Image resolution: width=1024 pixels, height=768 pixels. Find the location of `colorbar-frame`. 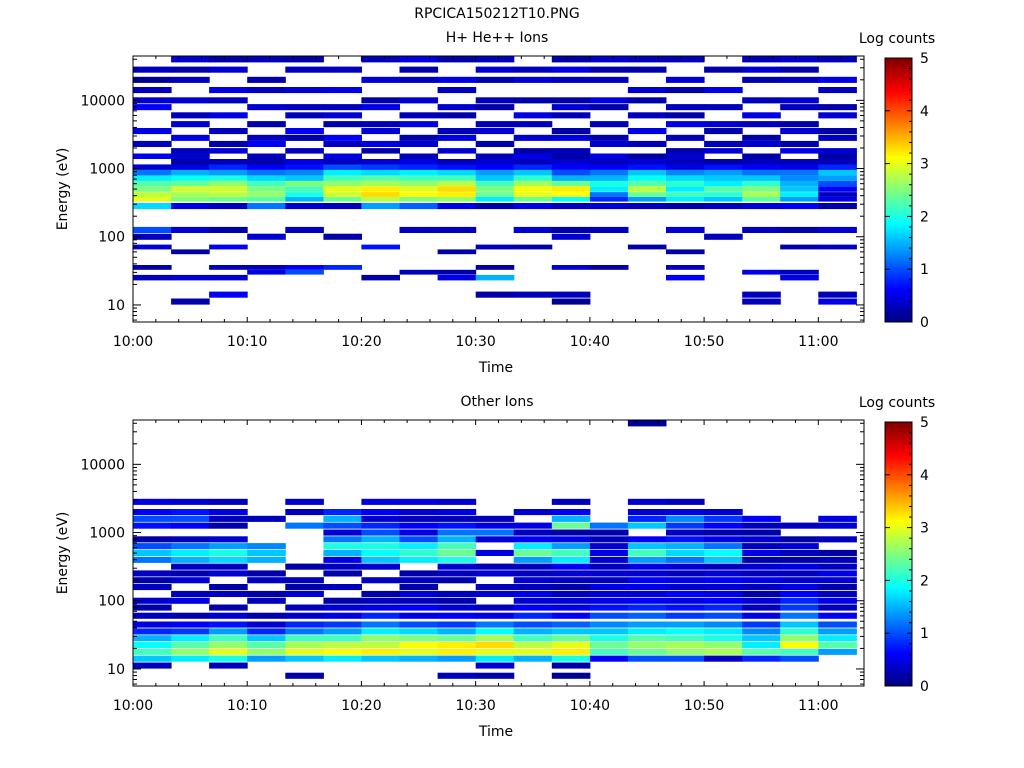

colorbar-frame is located at coordinates (898, 190).